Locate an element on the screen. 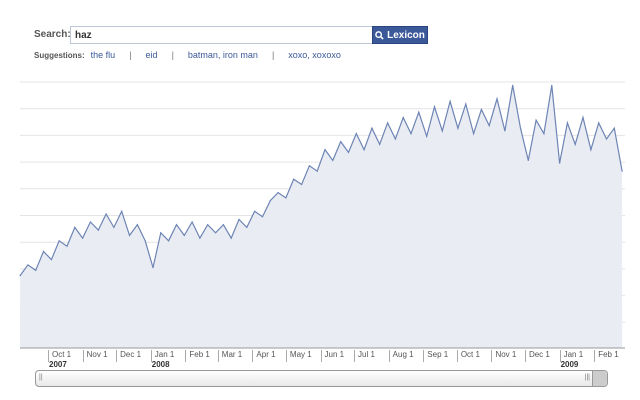 Image resolution: width=640 pixels, height=400 pixels. x-tick-label: Feb 1 is located at coordinates (606, 356).